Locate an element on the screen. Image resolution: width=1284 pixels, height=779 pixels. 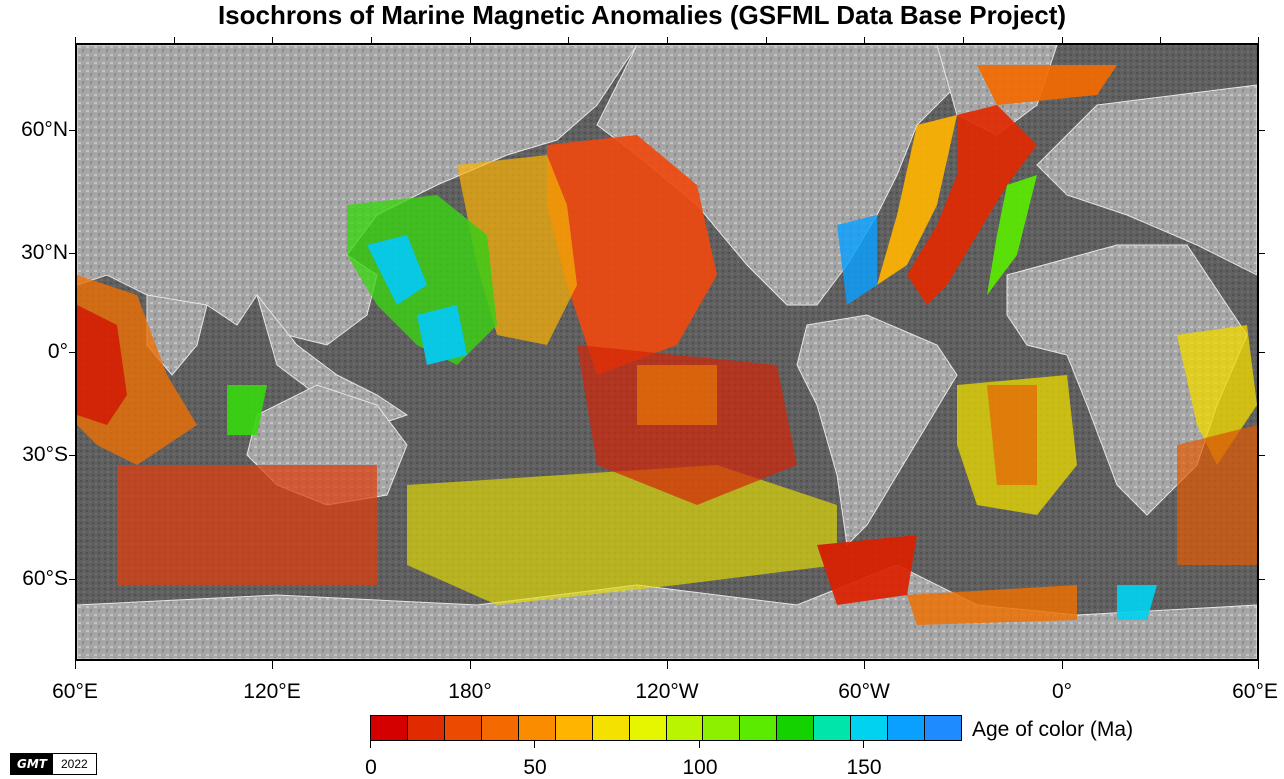
colorbar-tick-label-150: 150 is located at coordinates (864, 767).